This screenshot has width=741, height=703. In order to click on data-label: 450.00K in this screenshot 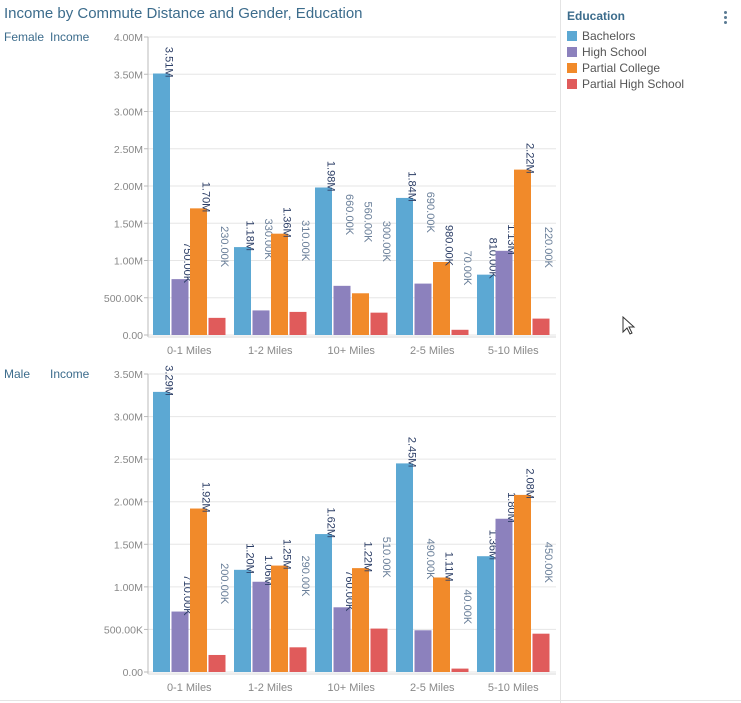, I will do `click(548, 563)`.